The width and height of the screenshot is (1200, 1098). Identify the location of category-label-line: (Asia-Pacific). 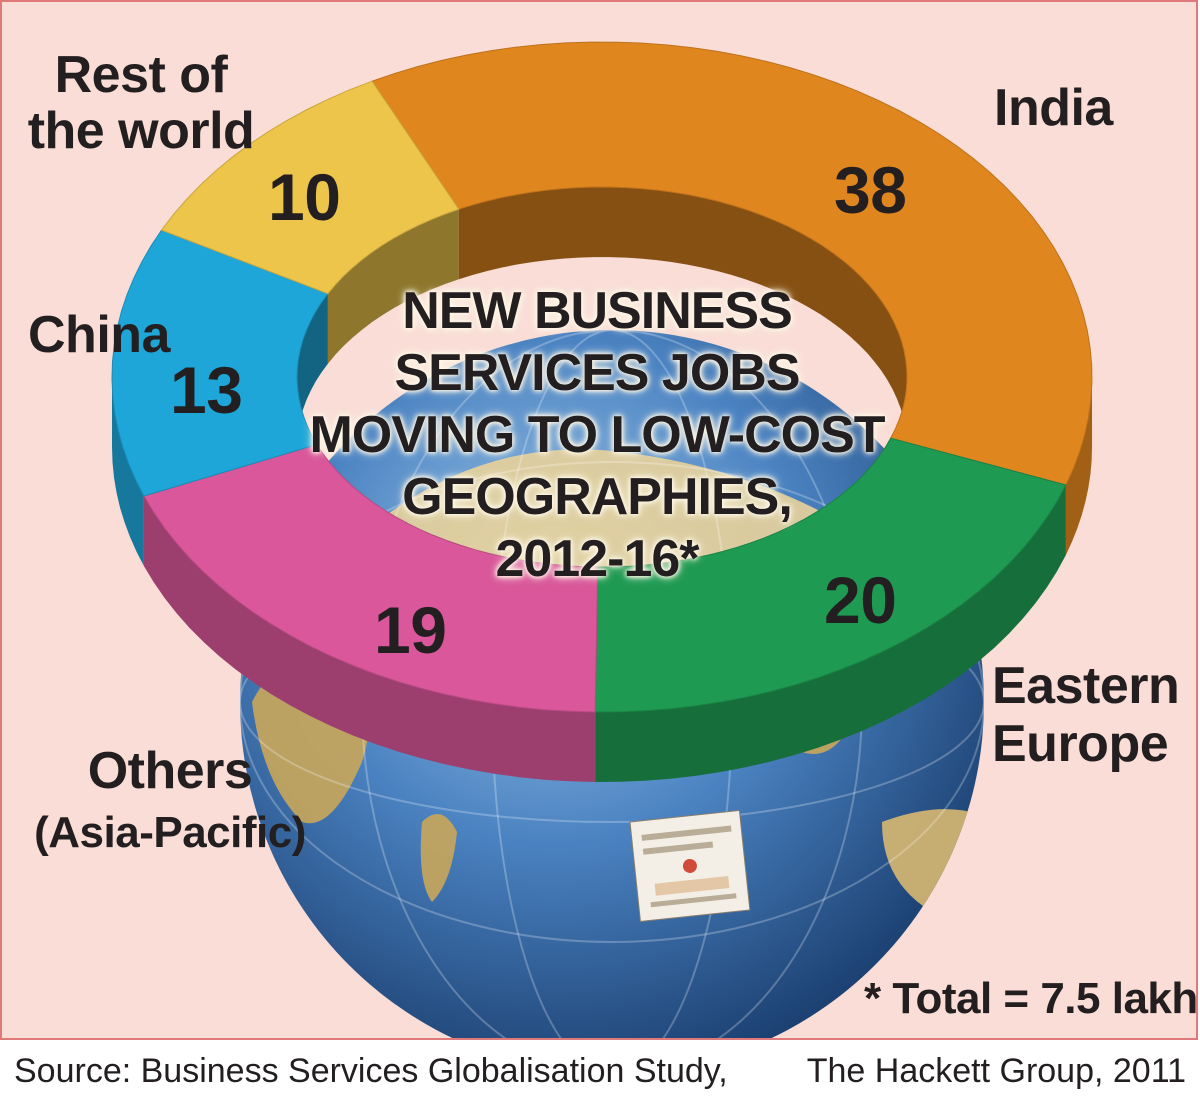
(170, 832).